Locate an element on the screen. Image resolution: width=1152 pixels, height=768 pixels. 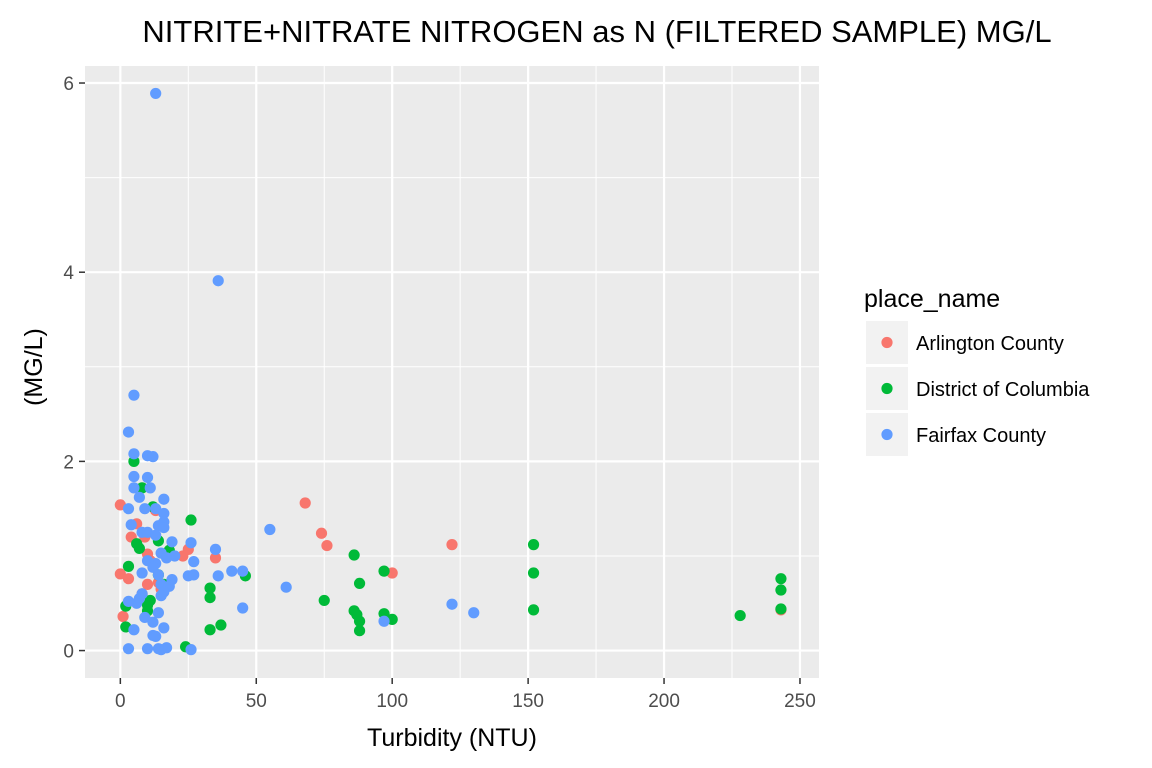
x-tick-label: 0 is located at coordinates (120, 701).